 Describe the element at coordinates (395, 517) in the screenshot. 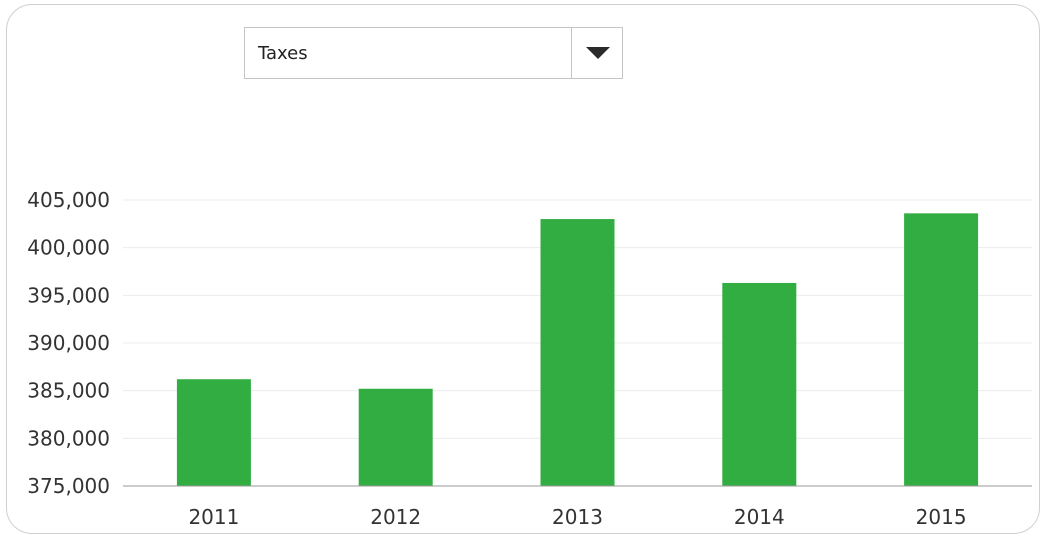

I see `x-tick-label: 2012` at that location.